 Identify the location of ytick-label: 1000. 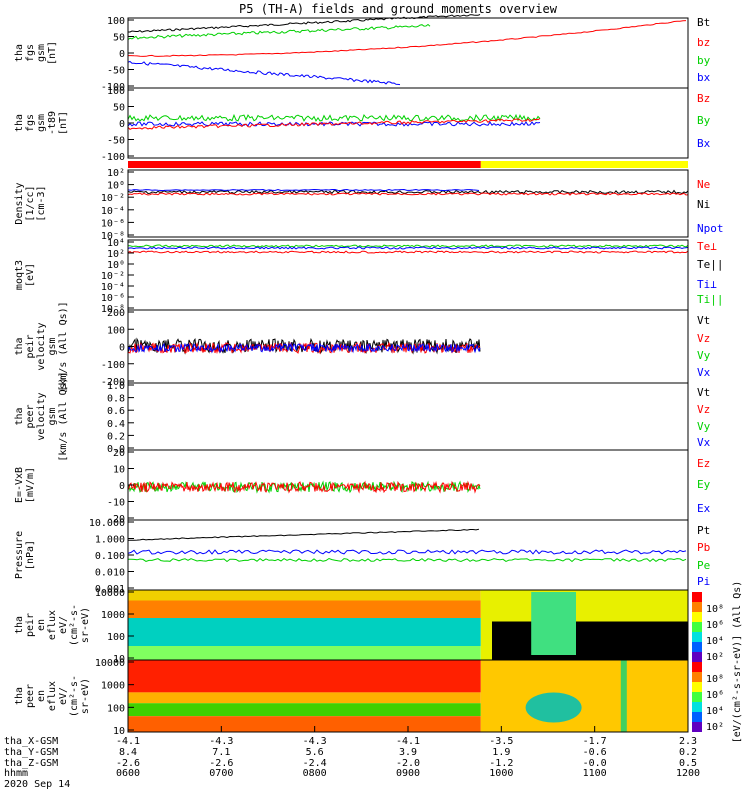
(113, 615).